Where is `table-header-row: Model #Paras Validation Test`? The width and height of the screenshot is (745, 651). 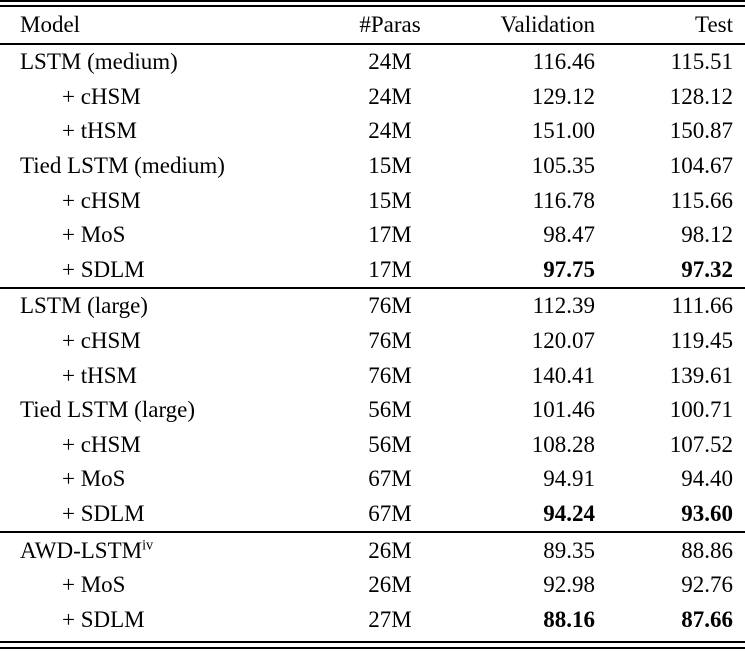 table-header-row: Model #Paras Validation Test is located at coordinates (372, 25).